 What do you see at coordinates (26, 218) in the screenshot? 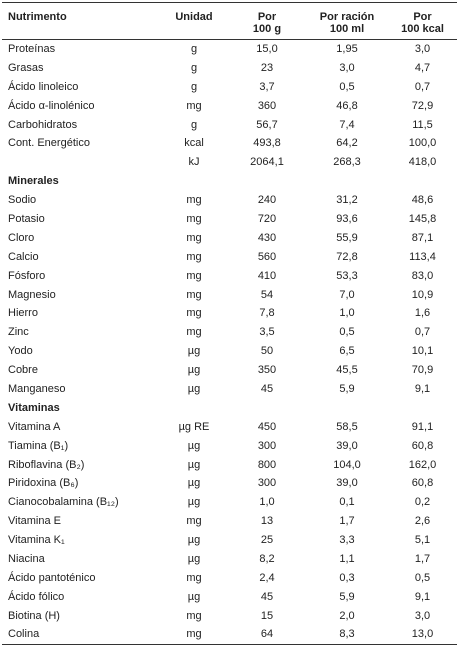
I see `nutrient-name: Potasio` at bounding box center [26, 218].